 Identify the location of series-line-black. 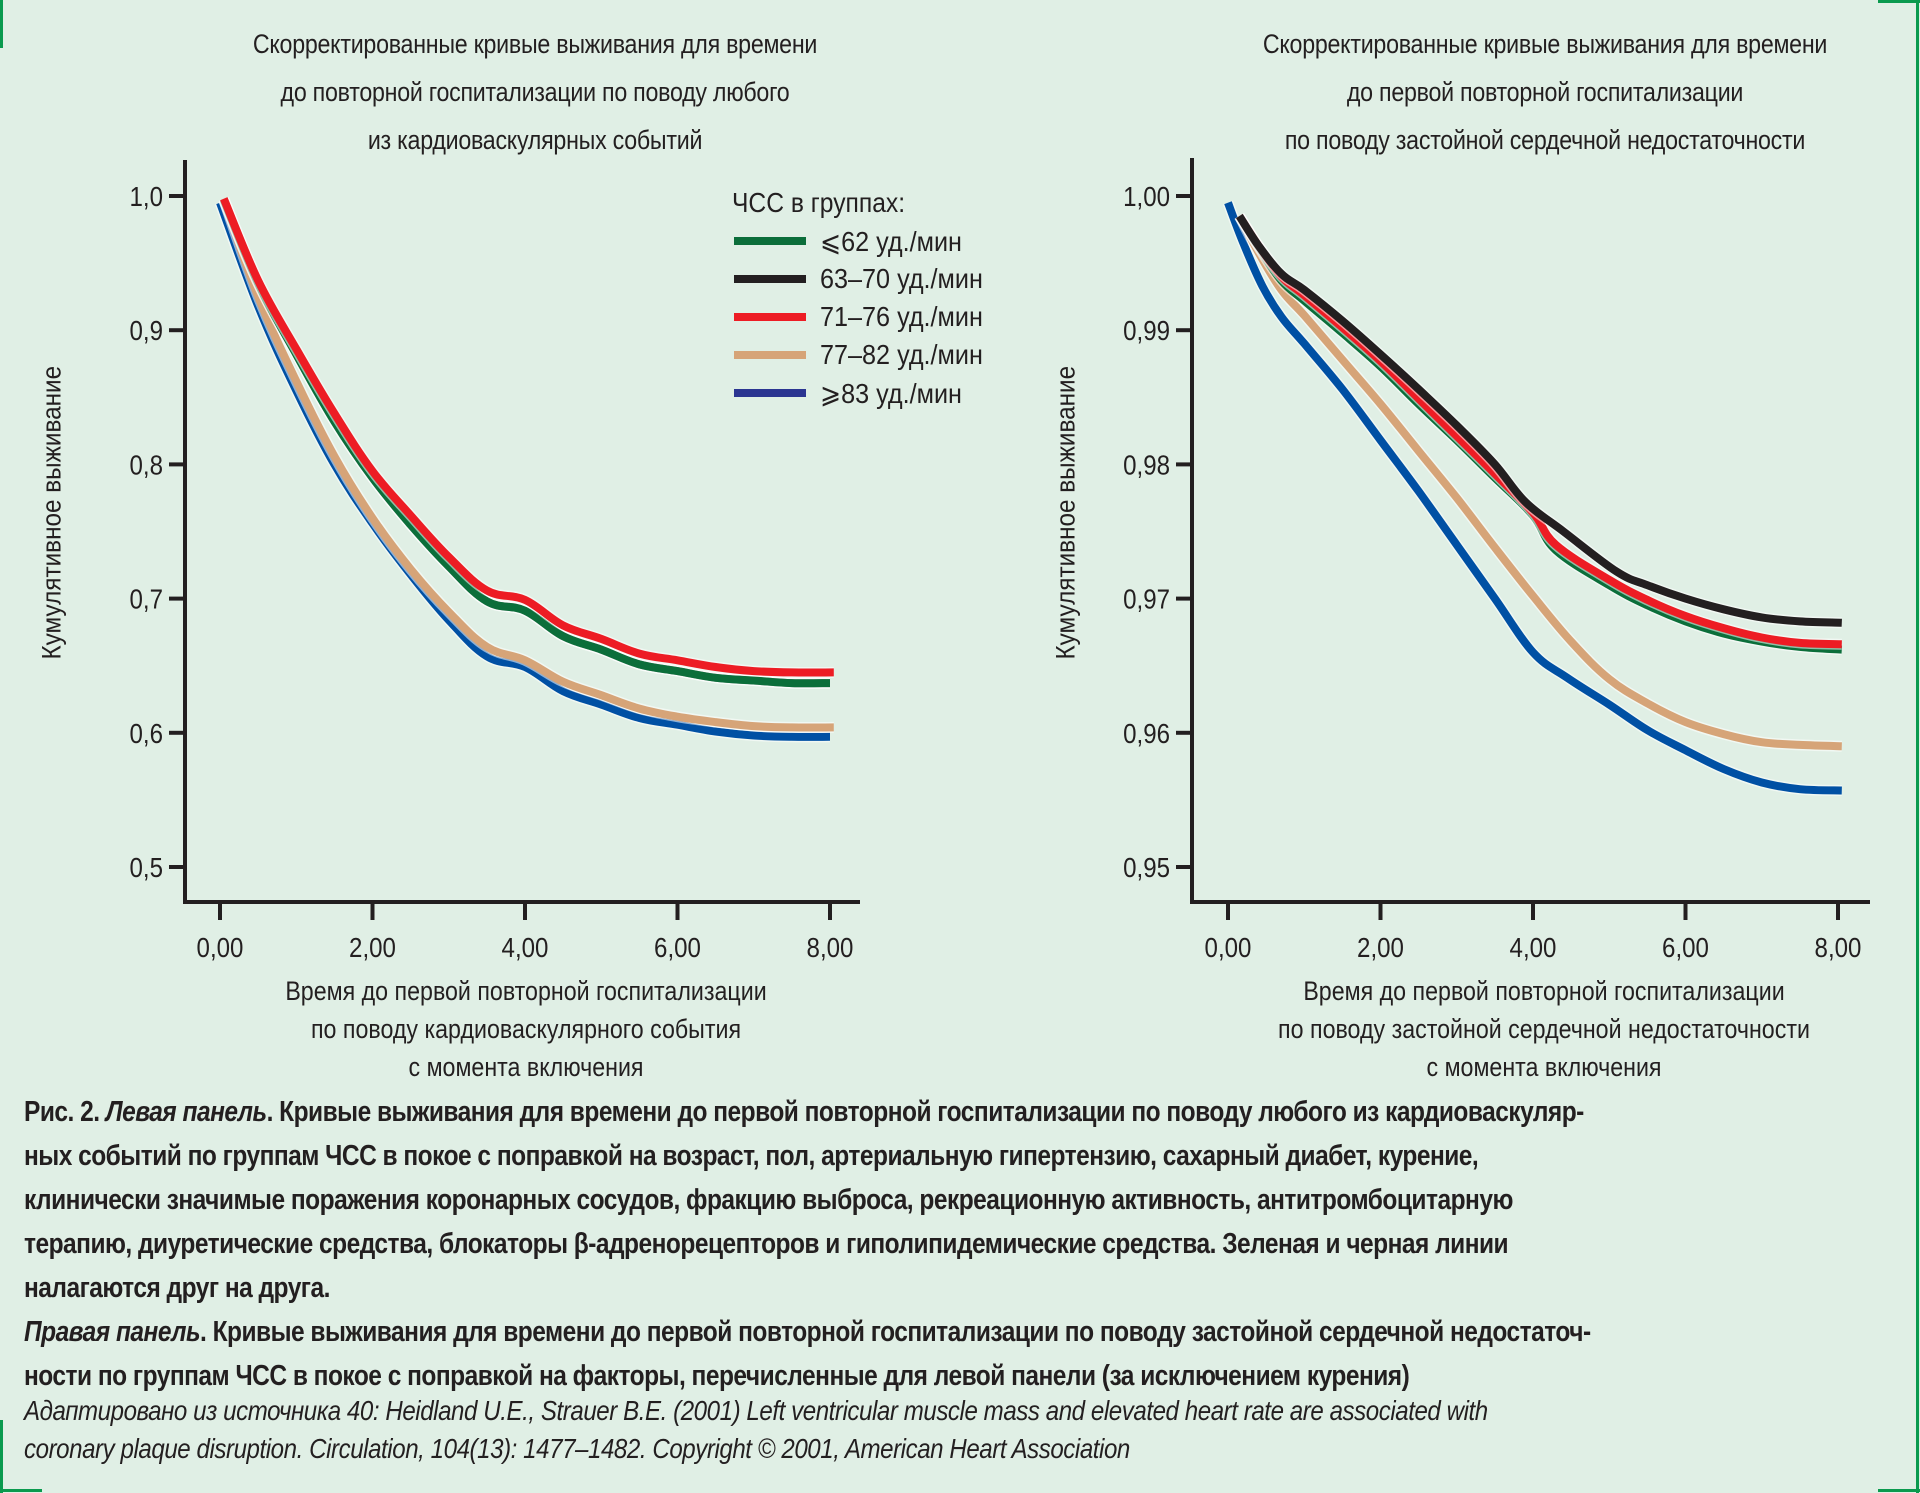
(1539, 420).